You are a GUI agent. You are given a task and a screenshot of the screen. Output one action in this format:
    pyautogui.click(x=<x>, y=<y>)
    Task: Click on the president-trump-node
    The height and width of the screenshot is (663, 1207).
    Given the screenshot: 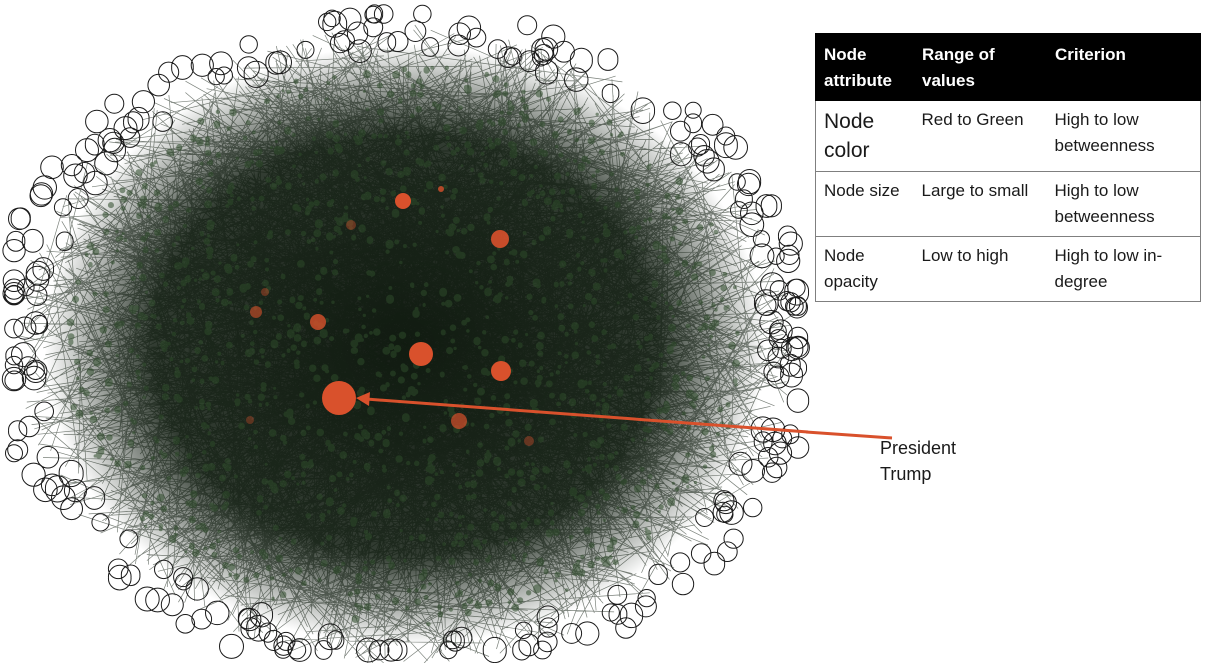 What is the action you would take?
    pyautogui.click(x=339, y=398)
    